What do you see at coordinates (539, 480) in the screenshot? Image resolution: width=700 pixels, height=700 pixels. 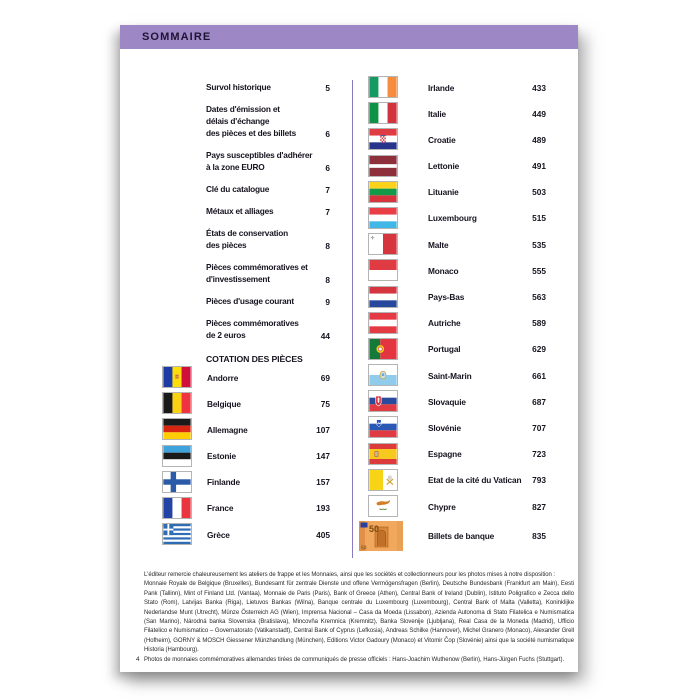 I see `country-page: 793` at bounding box center [539, 480].